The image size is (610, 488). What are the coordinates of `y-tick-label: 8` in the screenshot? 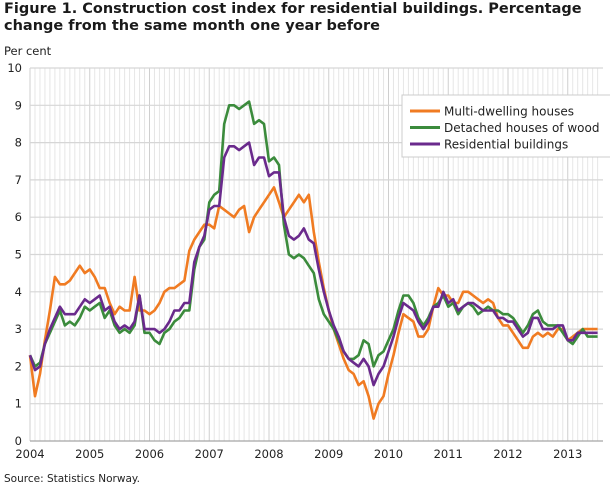 It's located at (18, 143).